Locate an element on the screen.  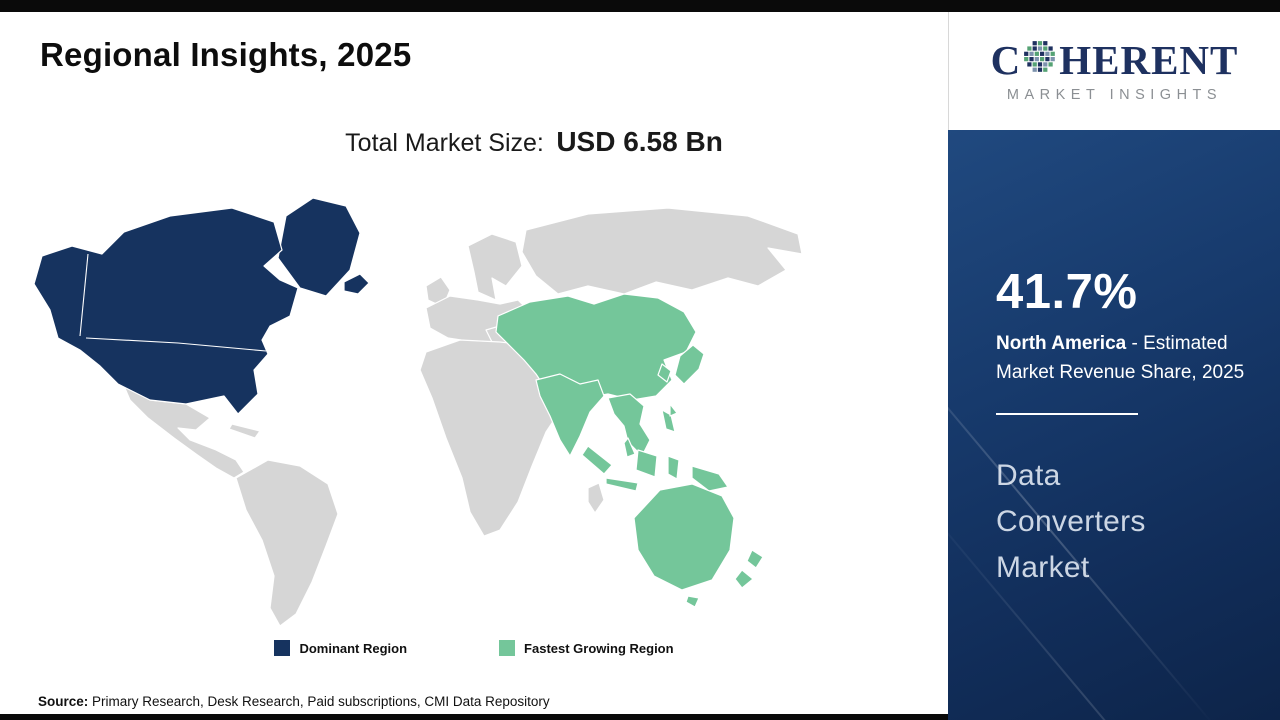
market-name: Data Converters Market is located at coordinates (1124, 522).